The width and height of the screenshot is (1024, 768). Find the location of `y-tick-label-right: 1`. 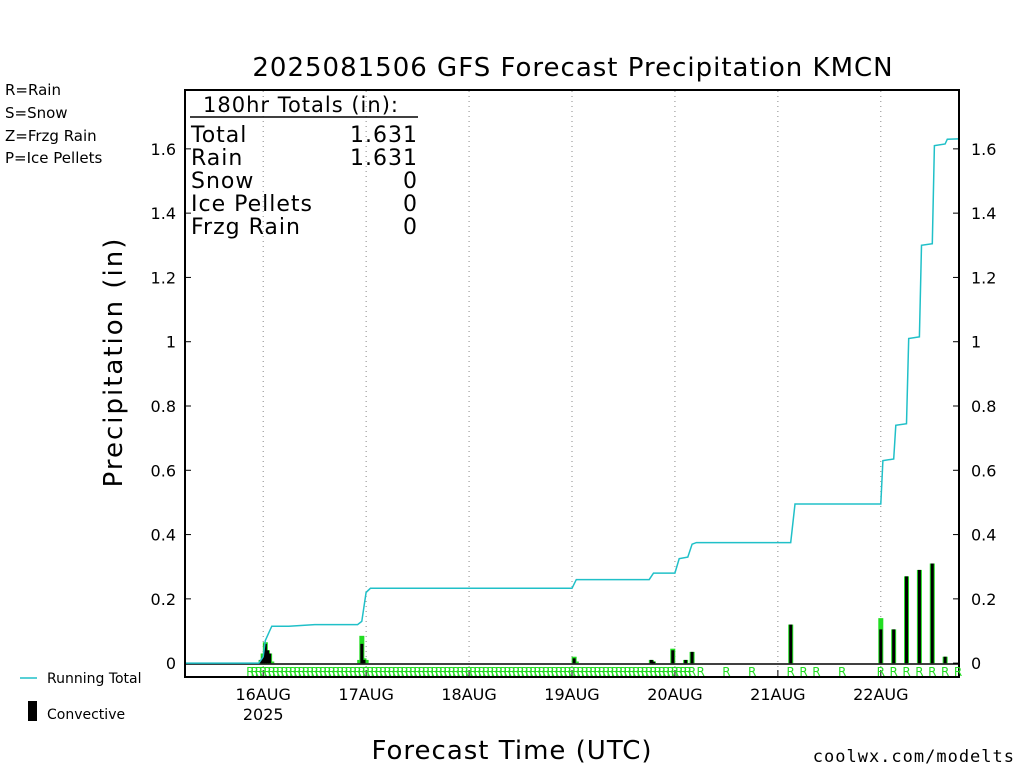

y-tick-label-right: 1 is located at coordinates (976, 342).